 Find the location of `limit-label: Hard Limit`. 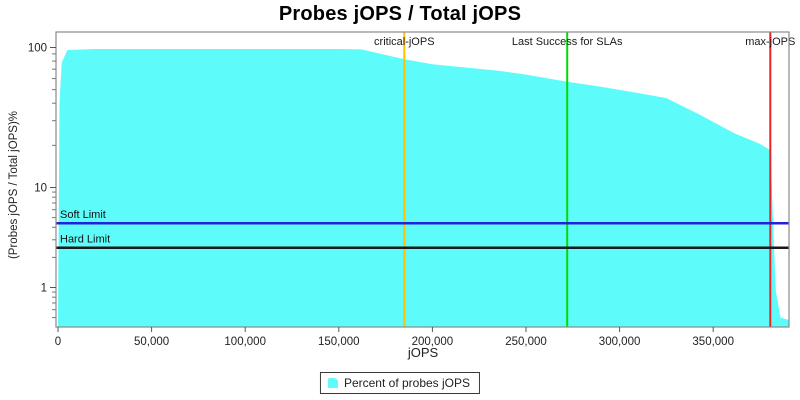

limit-label: Hard Limit is located at coordinates (85, 240).